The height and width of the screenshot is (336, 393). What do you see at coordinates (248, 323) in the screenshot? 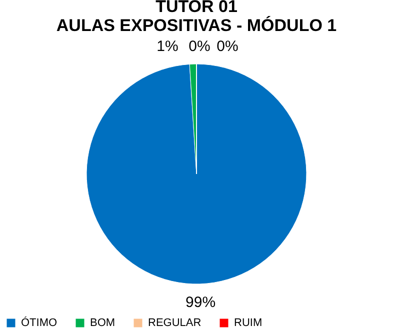
I see `legend-label: RUIM` at bounding box center [248, 323].